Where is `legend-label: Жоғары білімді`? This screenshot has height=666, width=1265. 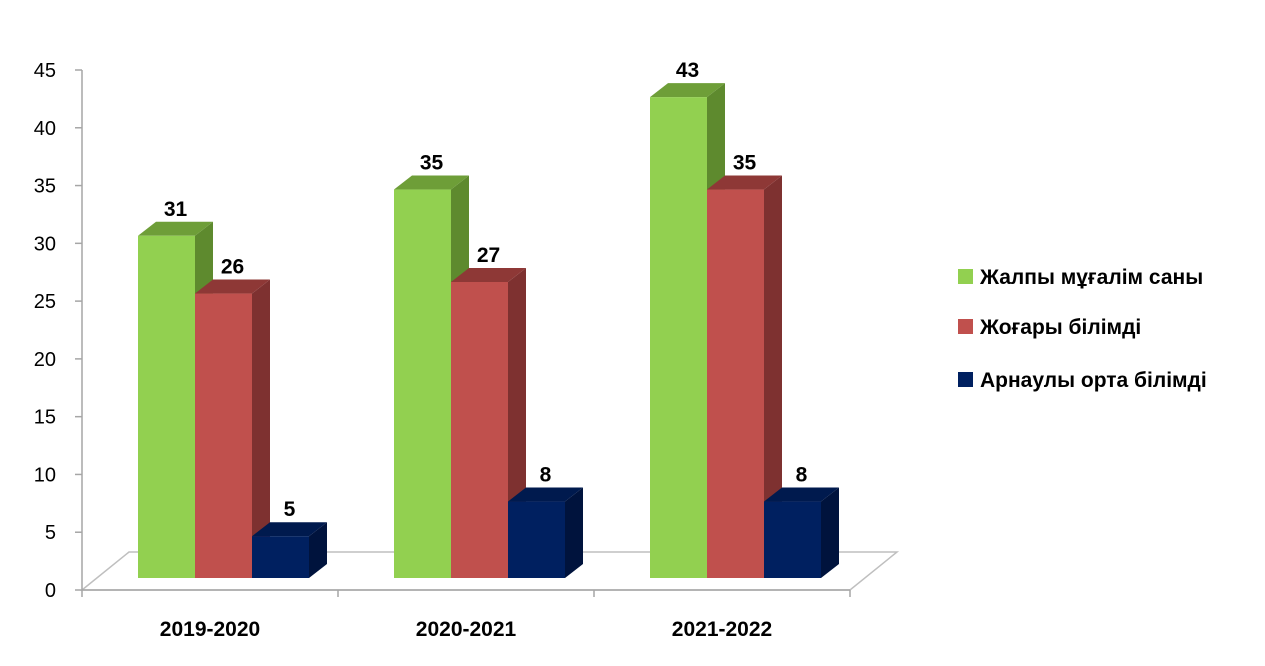 legend-label: Жоғары білімді is located at coordinates (1060, 327).